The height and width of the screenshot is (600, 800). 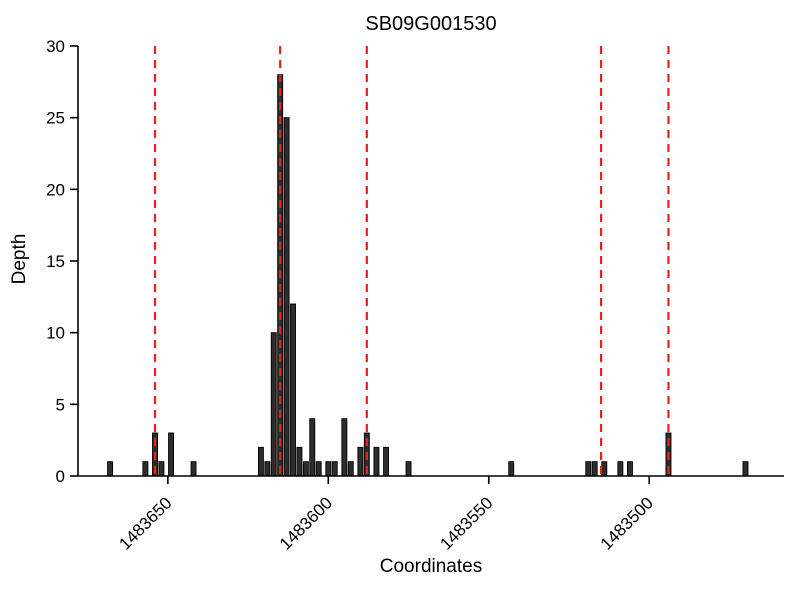 I want to click on chart-title: SB09G001530, so click(x=431, y=24).